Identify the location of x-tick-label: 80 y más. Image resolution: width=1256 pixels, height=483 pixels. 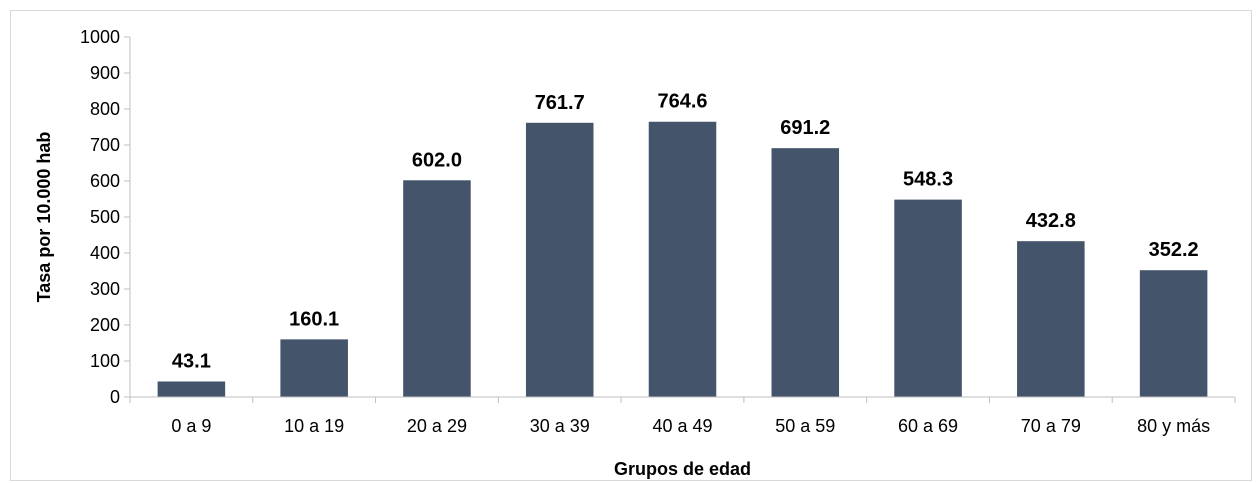
(1173, 426).